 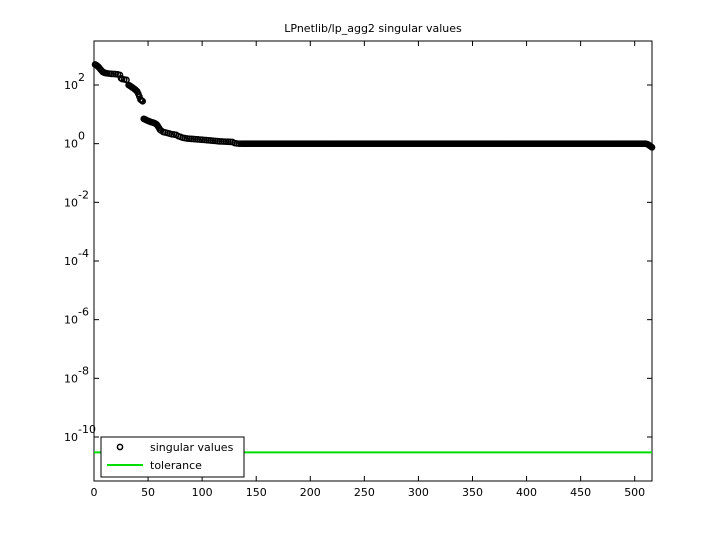 What do you see at coordinates (472, 492) in the screenshot?
I see `x-tick-label: 350` at bounding box center [472, 492].